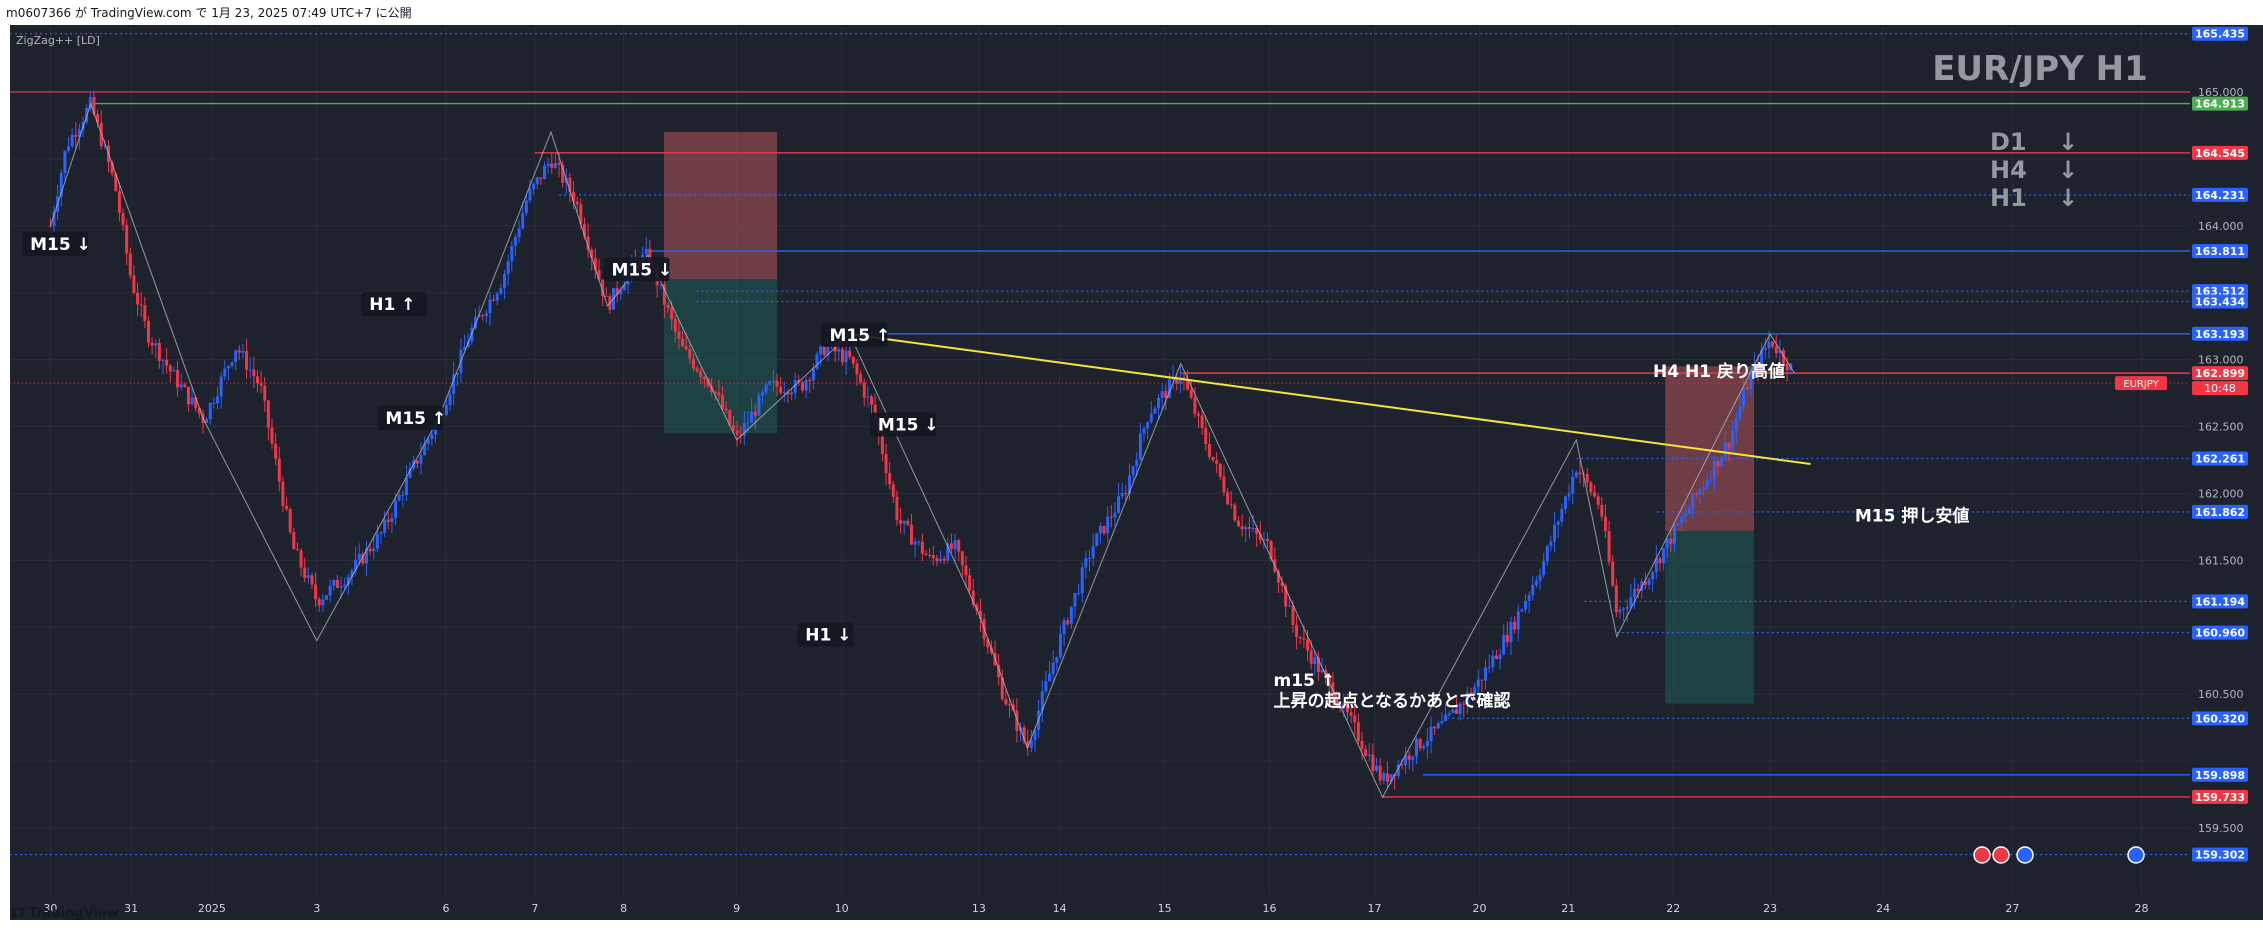 The image size is (2263, 931). Describe the element at coordinates (64, 913) in the screenshot. I see `footer-brand: 17 TradingView` at that location.